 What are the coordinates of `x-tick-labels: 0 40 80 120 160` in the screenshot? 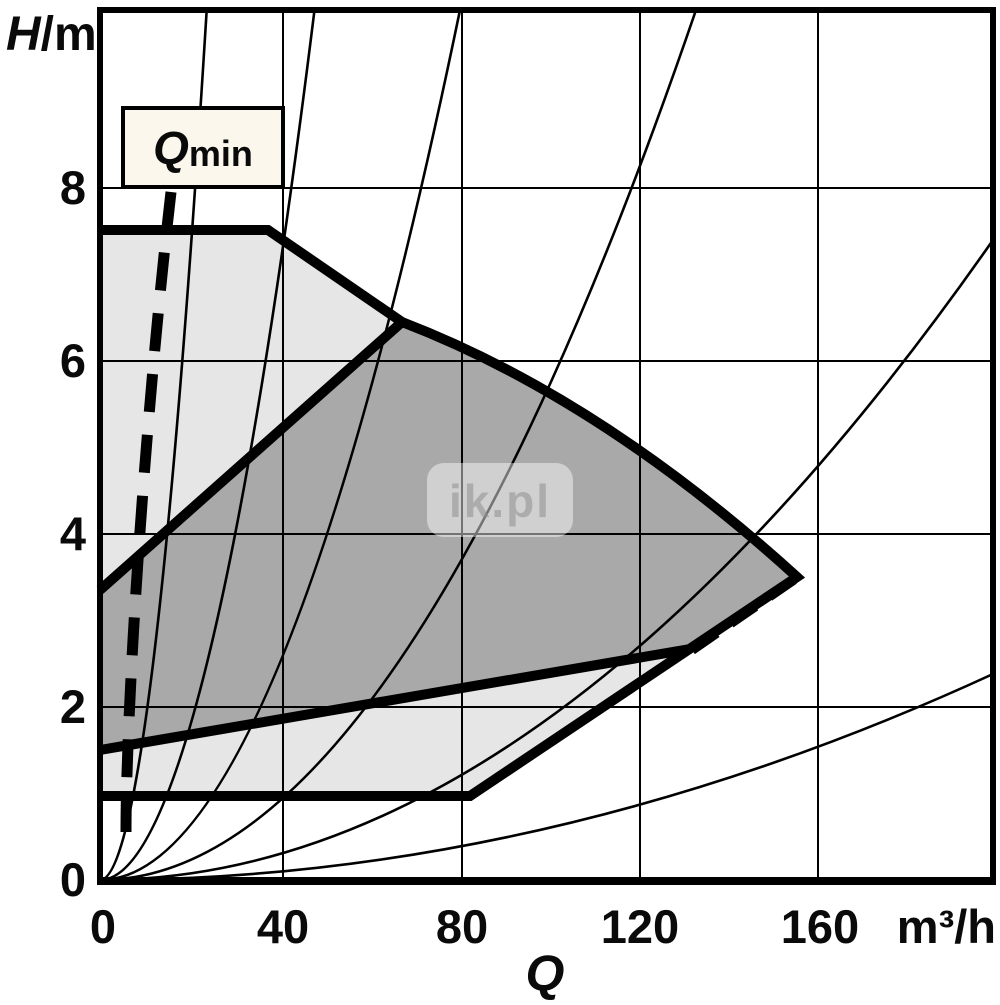 It's located at (474, 926).